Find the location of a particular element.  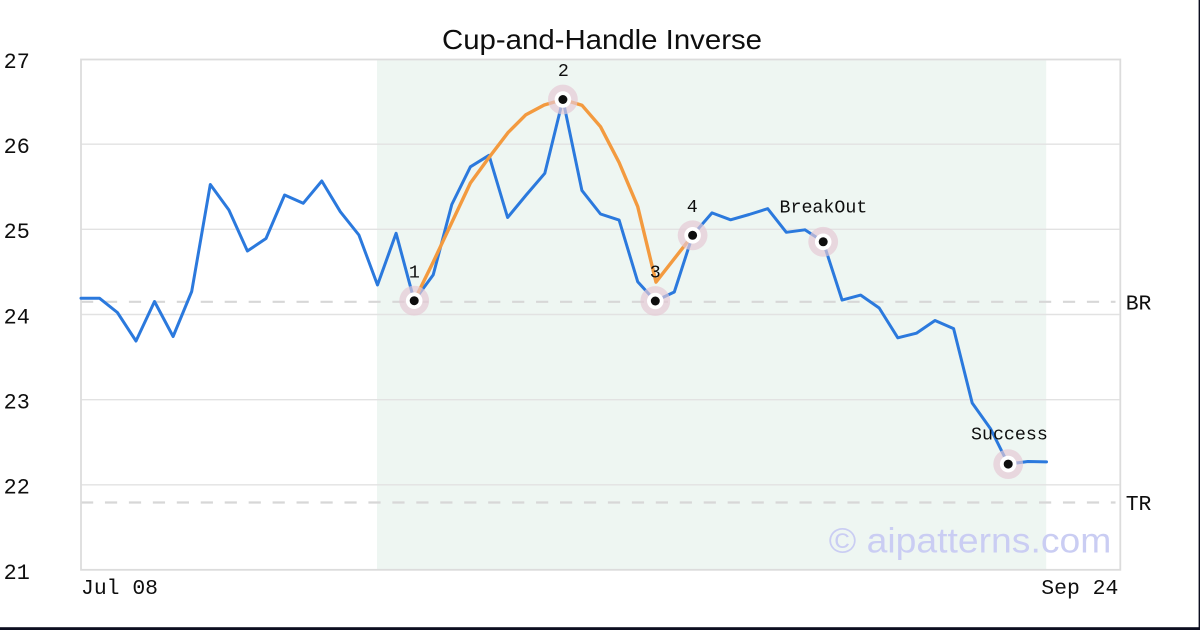

svg-text: TR is located at coordinates (1139, 505).